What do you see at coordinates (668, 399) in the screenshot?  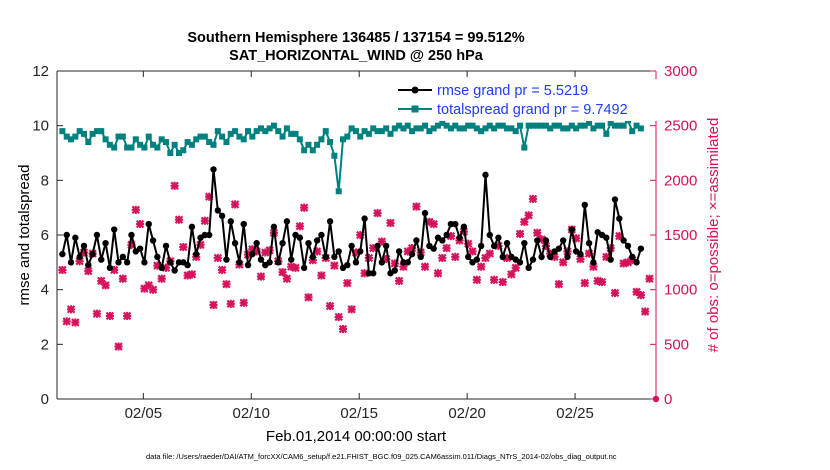 I see `y-right-tick-label: 0` at bounding box center [668, 399].